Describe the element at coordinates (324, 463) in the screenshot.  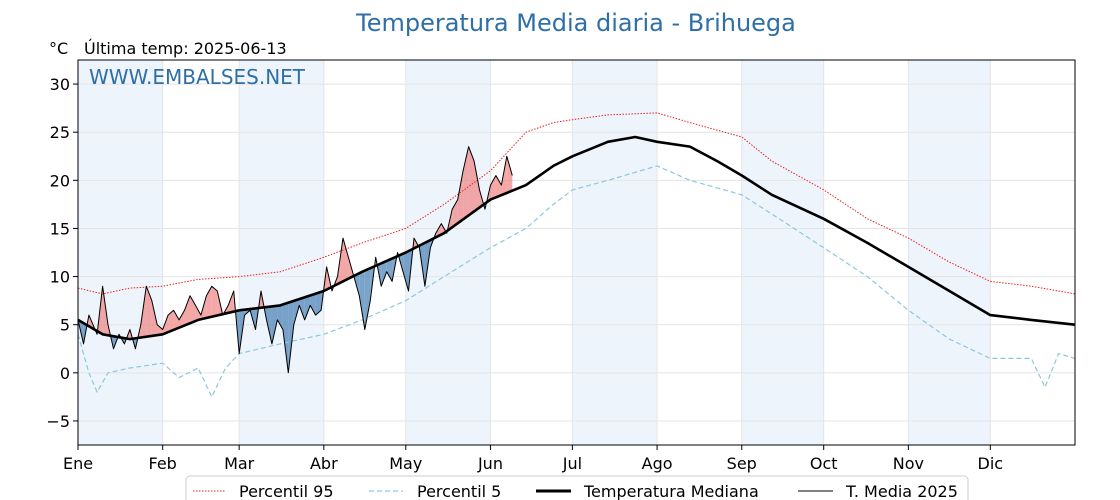
I see `x-tick-label: Abr` at that location.